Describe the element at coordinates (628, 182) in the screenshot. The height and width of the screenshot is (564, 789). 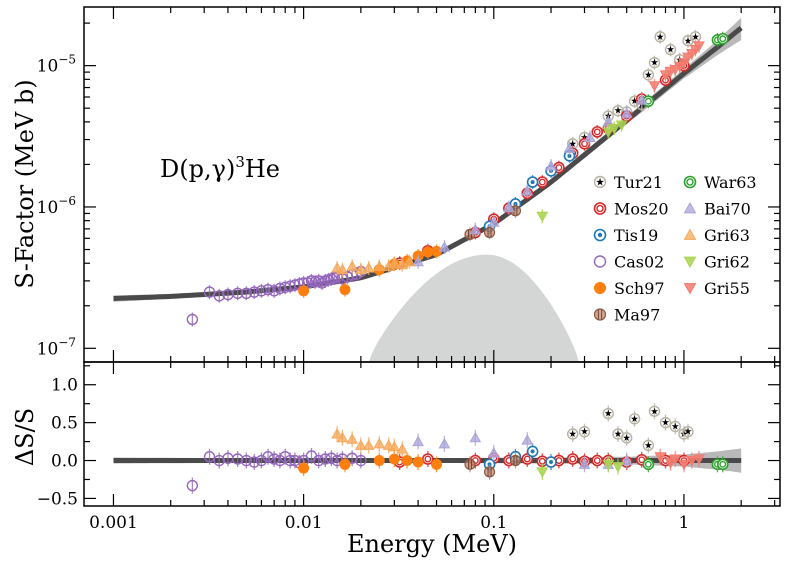
I see `legend-item-tur21: ★ Tur21` at that location.